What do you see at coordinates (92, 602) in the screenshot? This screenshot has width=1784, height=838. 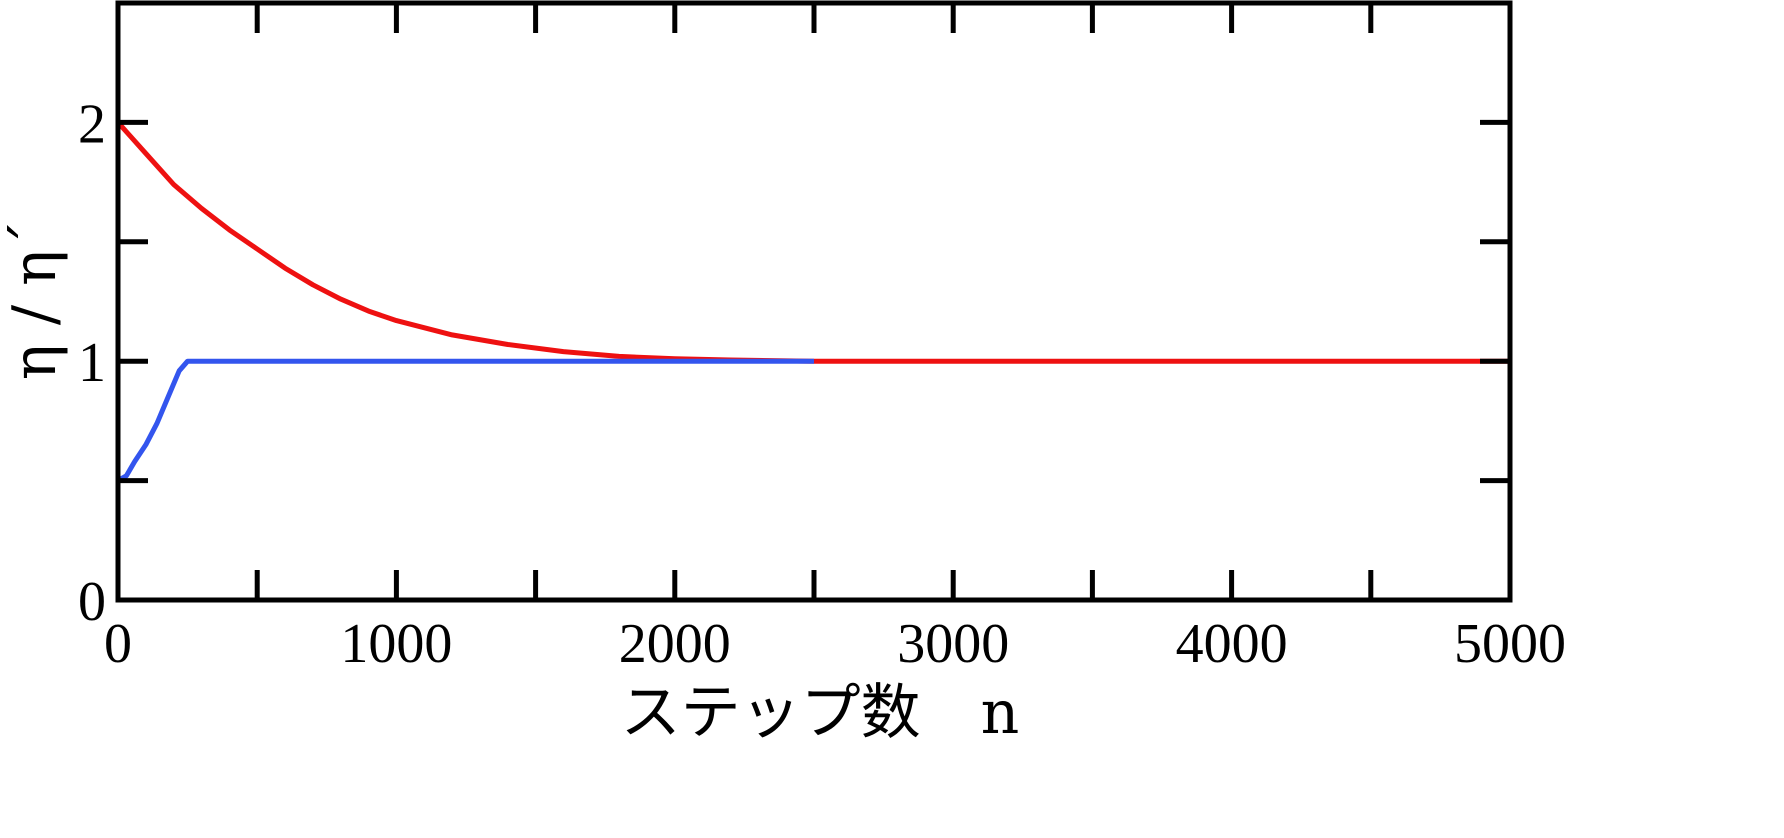 I see `y-tick-label: 0` at bounding box center [92, 602].